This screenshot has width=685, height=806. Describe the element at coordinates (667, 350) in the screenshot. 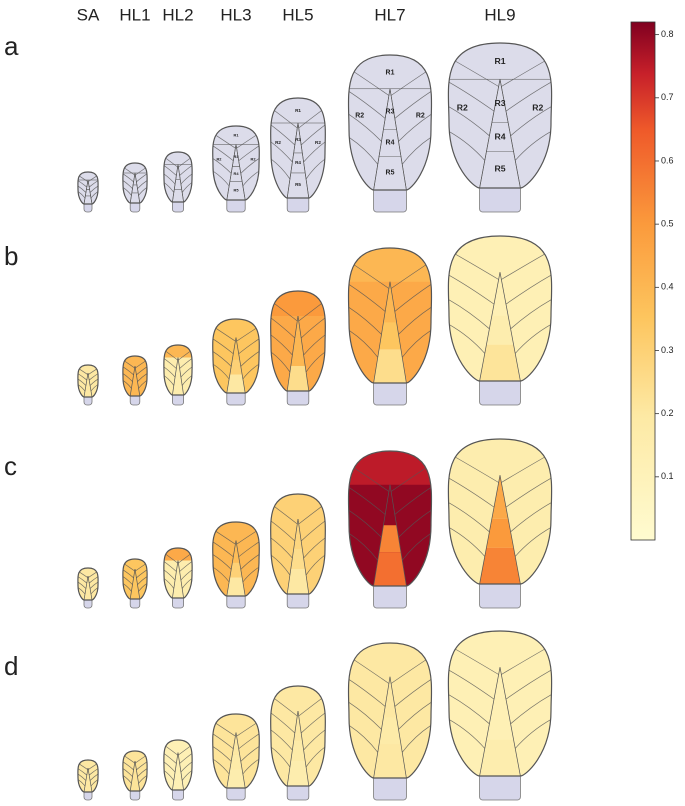

I see `colorbar-tick-label: 0.3` at that location.